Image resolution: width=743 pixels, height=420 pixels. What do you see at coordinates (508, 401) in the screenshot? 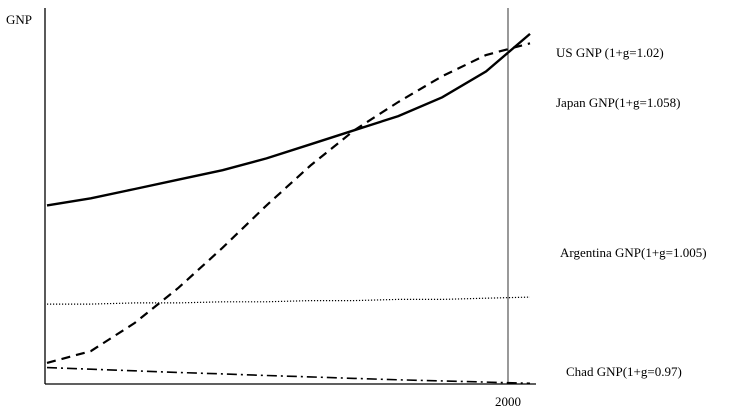
I see `x-tick-label-2000: 2000` at bounding box center [508, 401].